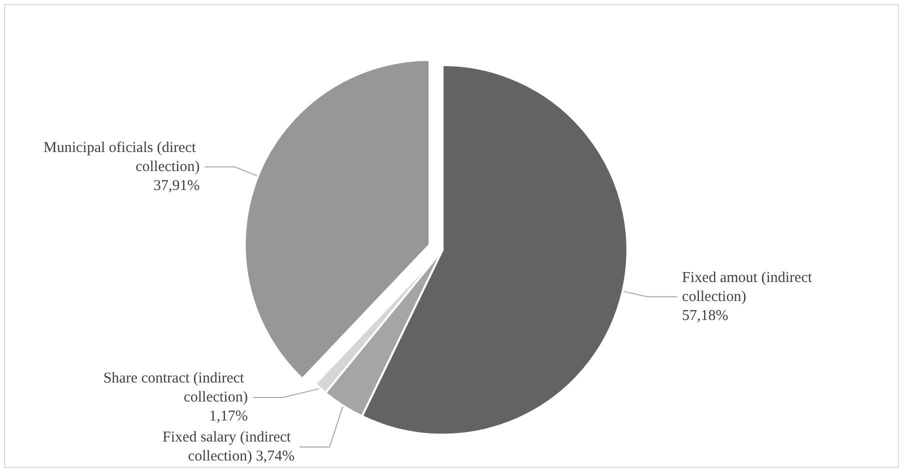 The image size is (905, 474). I want to click on slice-label: Fixed salary (indirect collection) 3,74%, so click(228, 447).